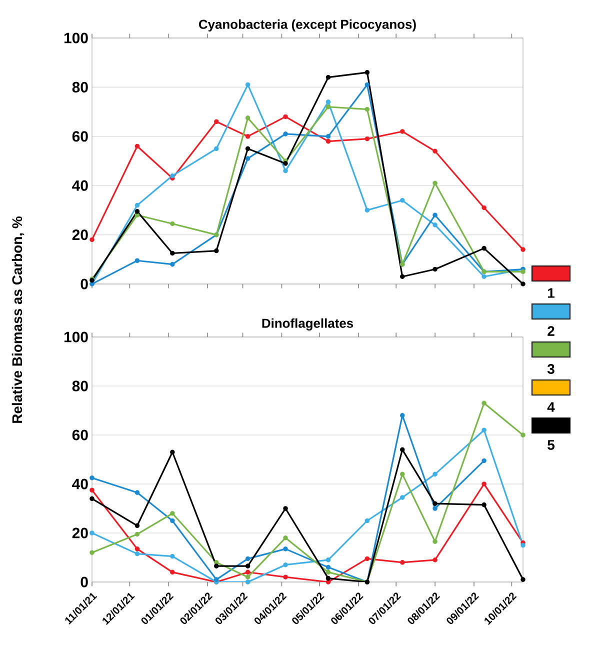 Image resolution: width=596 pixels, height=650 pixels. Describe the element at coordinates (551, 331) in the screenshot. I see `legend-label: 2` at that location.